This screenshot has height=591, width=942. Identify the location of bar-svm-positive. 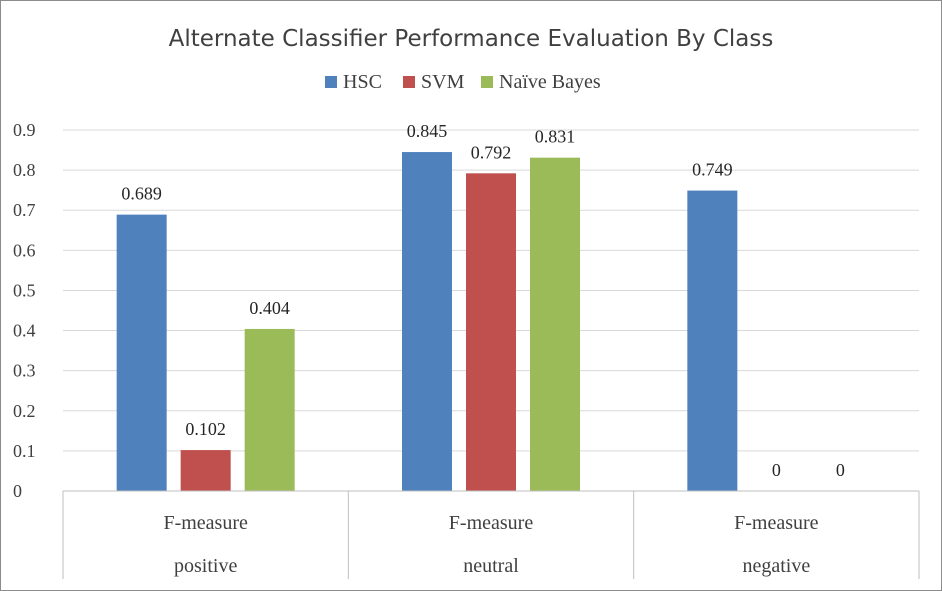
(205, 470).